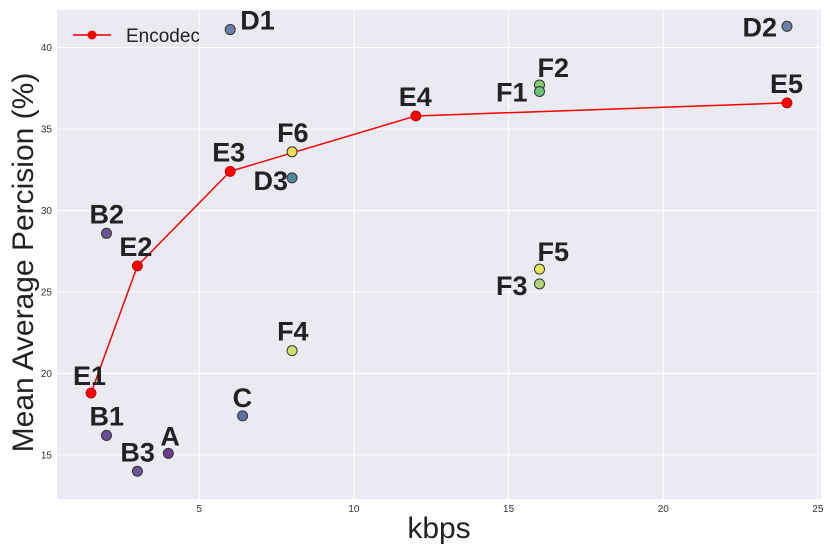 This screenshot has width=830, height=559. Describe the element at coordinates (293, 133) in the screenshot. I see `point-label-f6: F6` at that location.